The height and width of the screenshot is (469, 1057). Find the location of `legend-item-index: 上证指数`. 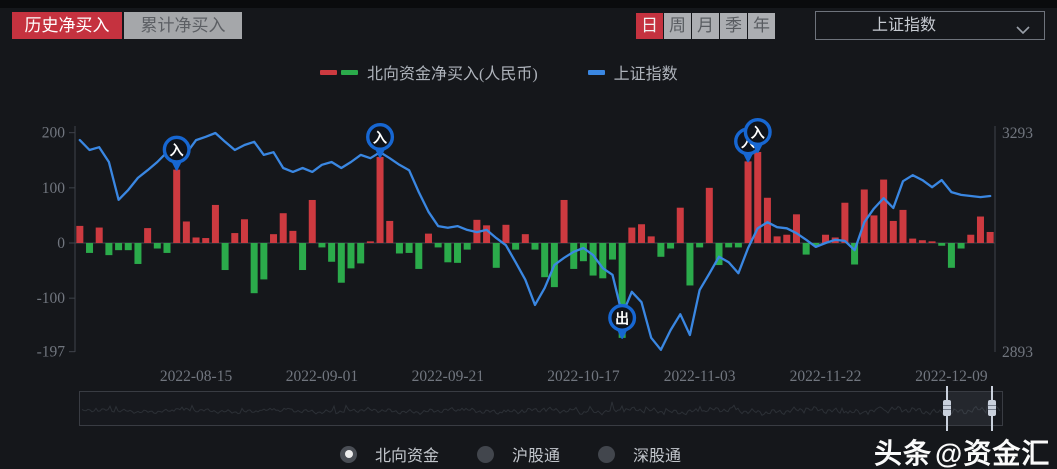

legend-item-index: 上证指数 is located at coordinates (632, 72).